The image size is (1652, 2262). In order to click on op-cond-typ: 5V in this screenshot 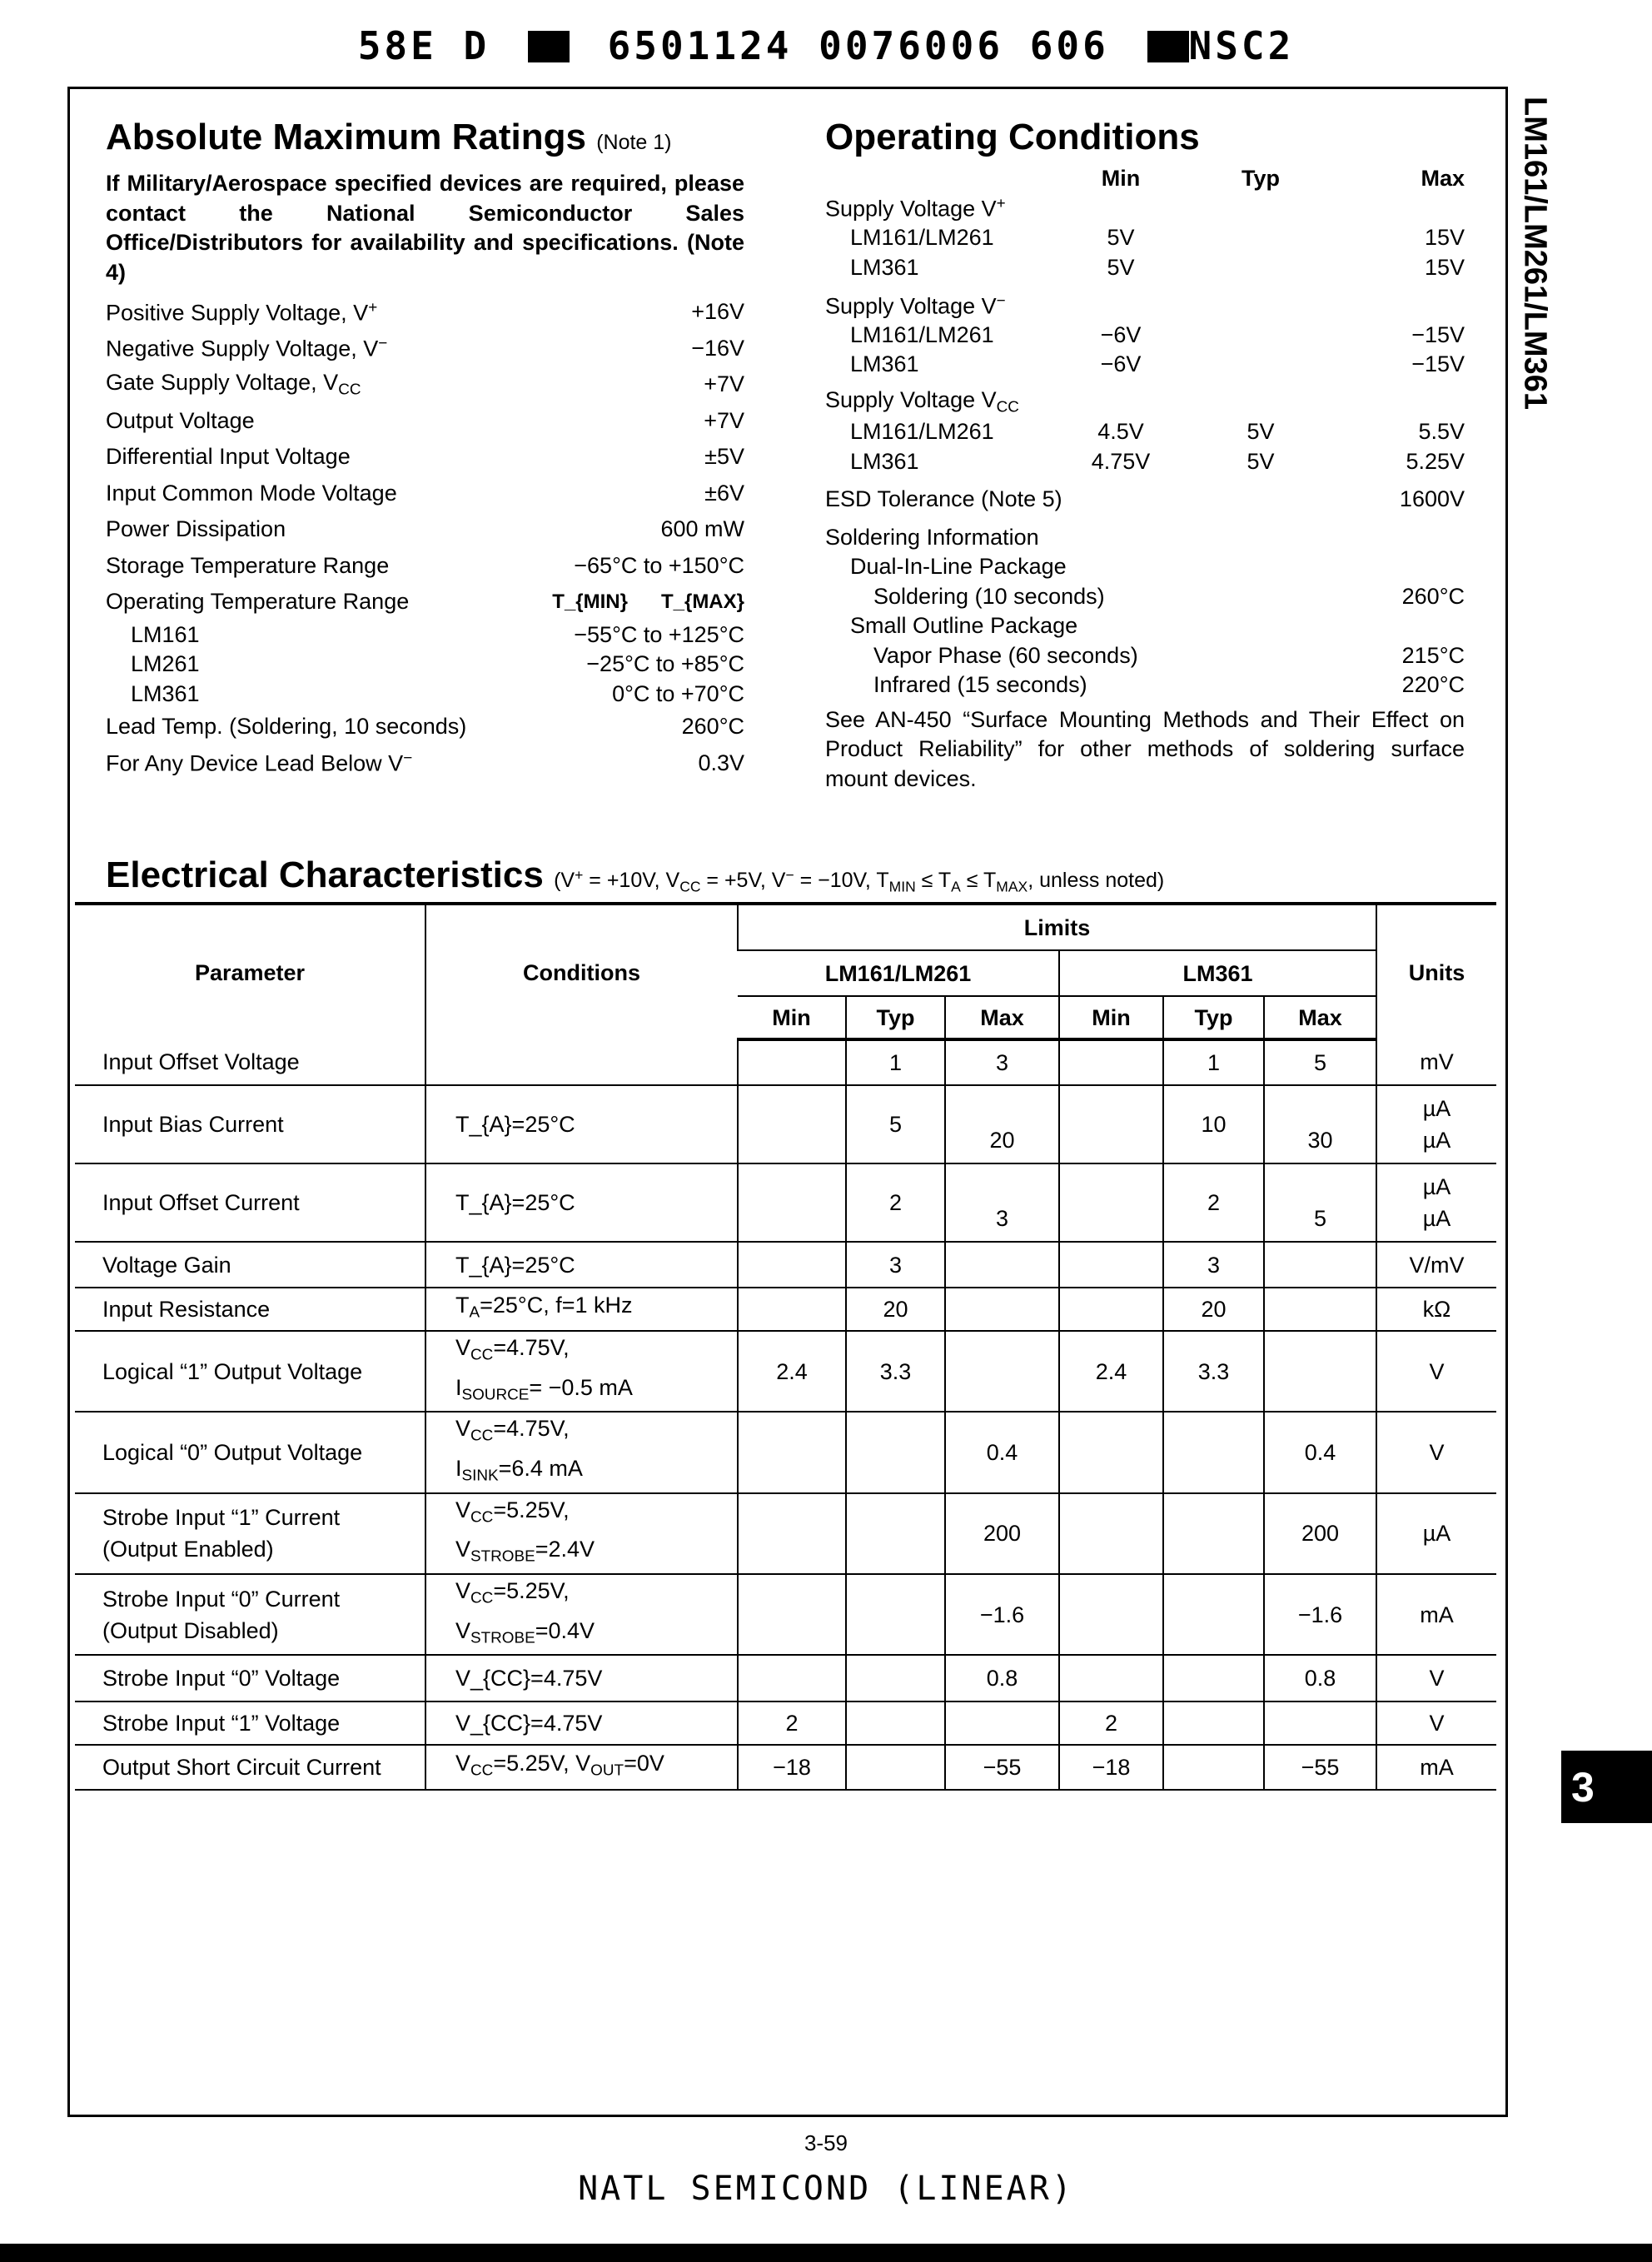, I will do `click(1261, 461)`.